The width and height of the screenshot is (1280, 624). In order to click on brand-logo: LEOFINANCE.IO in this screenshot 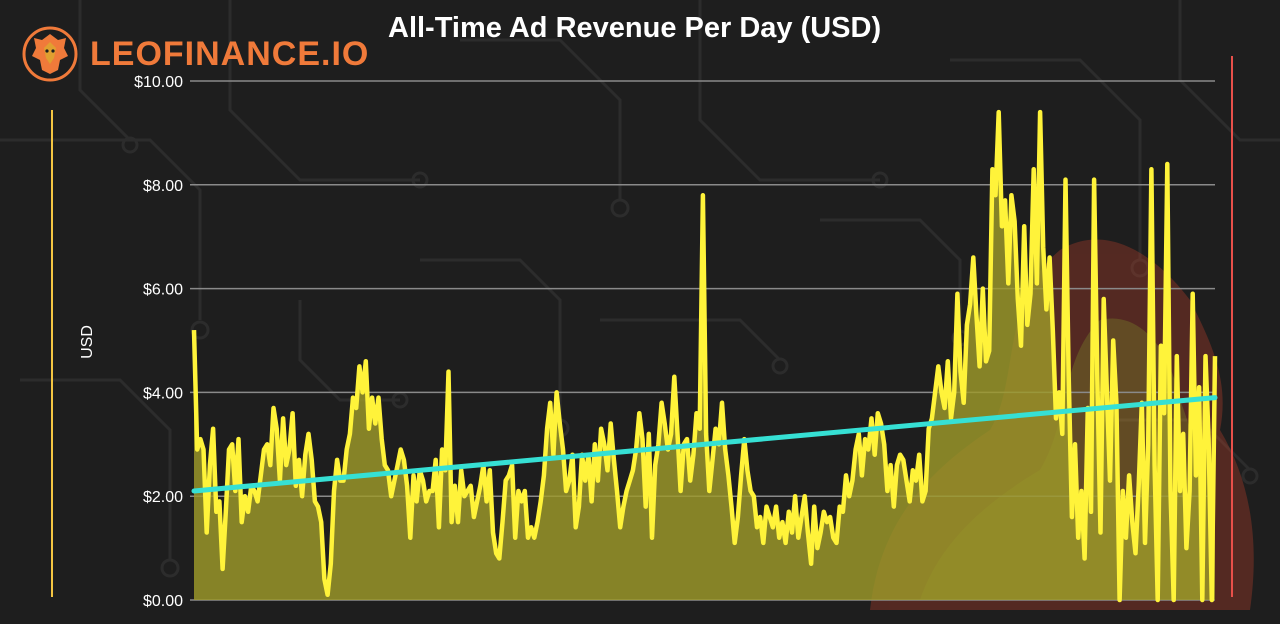, I will do `click(195, 54)`.